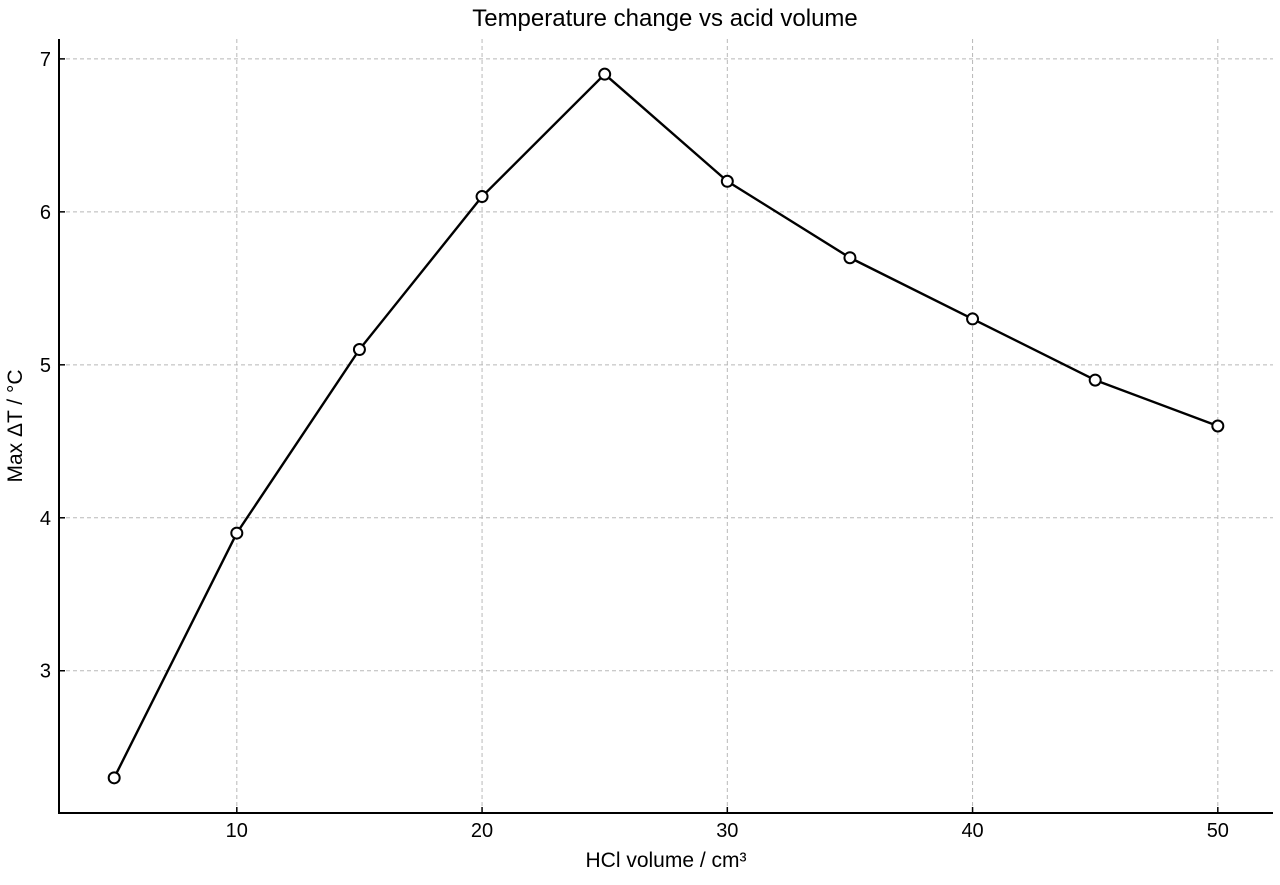 The height and width of the screenshot is (885, 1280). I want to click on y-axis-label: Max ΔT / °C, so click(15, 425).